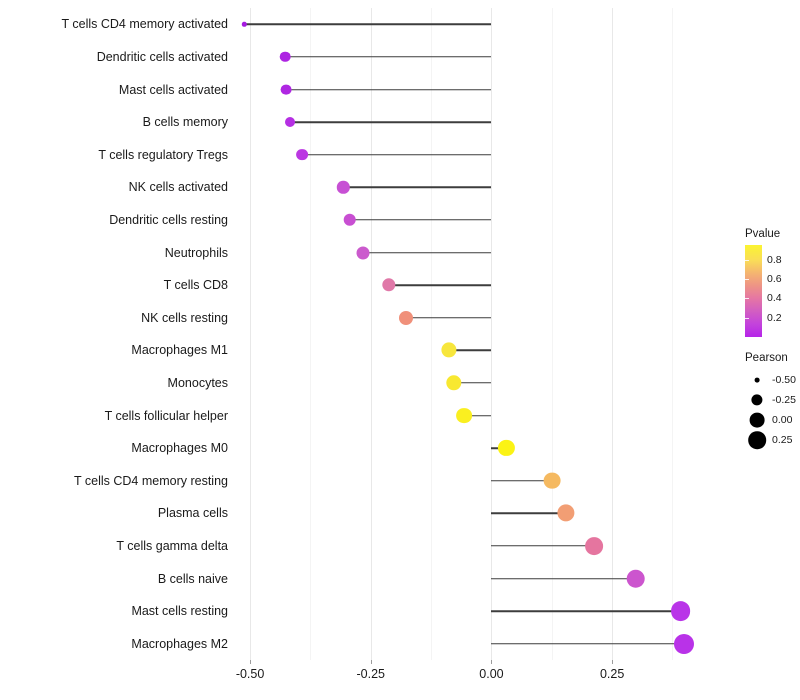 The width and height of the screenshot is (800, 700). Describe the element at coordinates (774, 298) in the screenshot. I see `pvalue-colorbar-label: 0.4` at that location.